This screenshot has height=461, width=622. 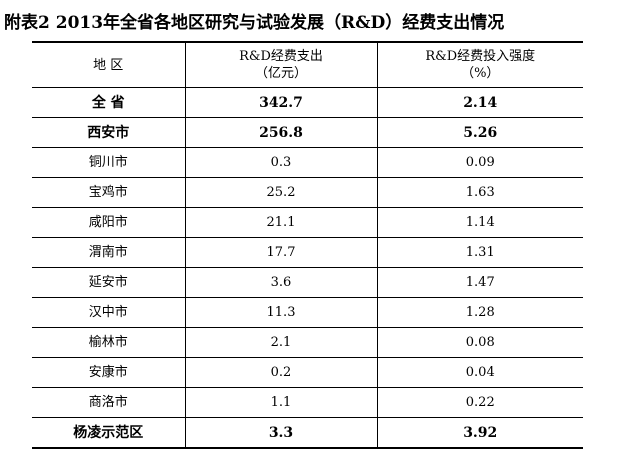 I want to click on table-row: 渭南市 17.7 1.31, so click(x=307, y=252).